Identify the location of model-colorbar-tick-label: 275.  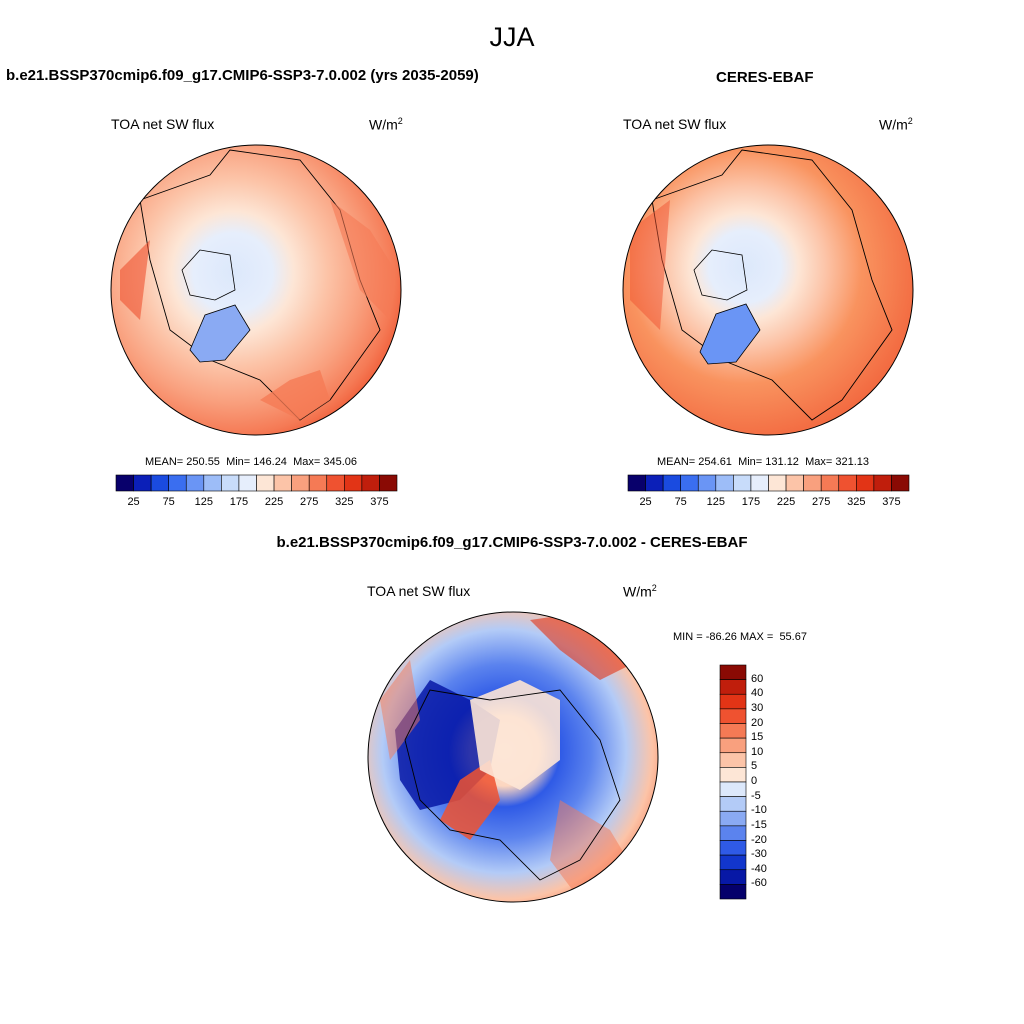
(309, 502).